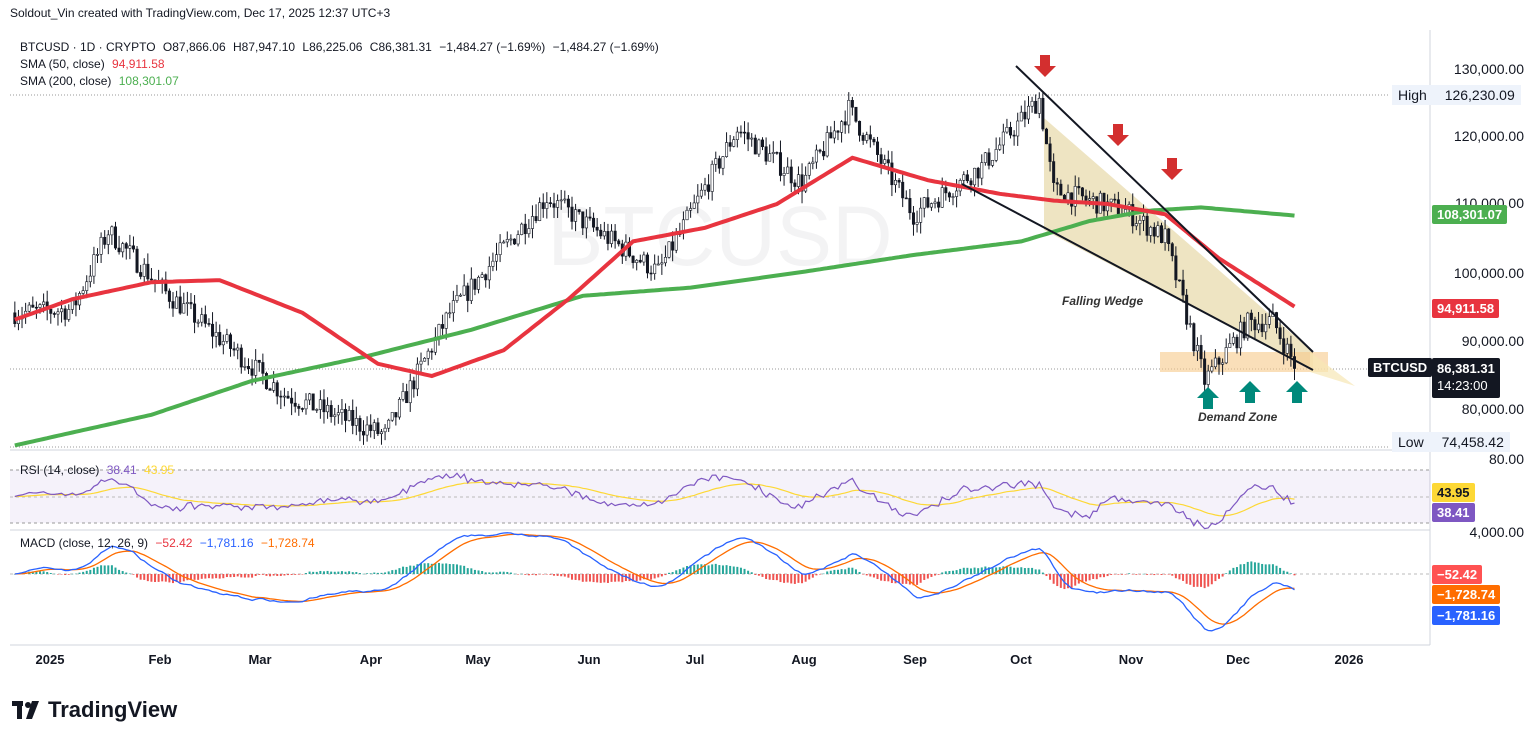 Image resolution: width=1536 pixels, height=740 pixels. What do you see at coordinates (1412, 95) in the screenshot?
I see `high-label: High` at bounding box center [1412, 95].